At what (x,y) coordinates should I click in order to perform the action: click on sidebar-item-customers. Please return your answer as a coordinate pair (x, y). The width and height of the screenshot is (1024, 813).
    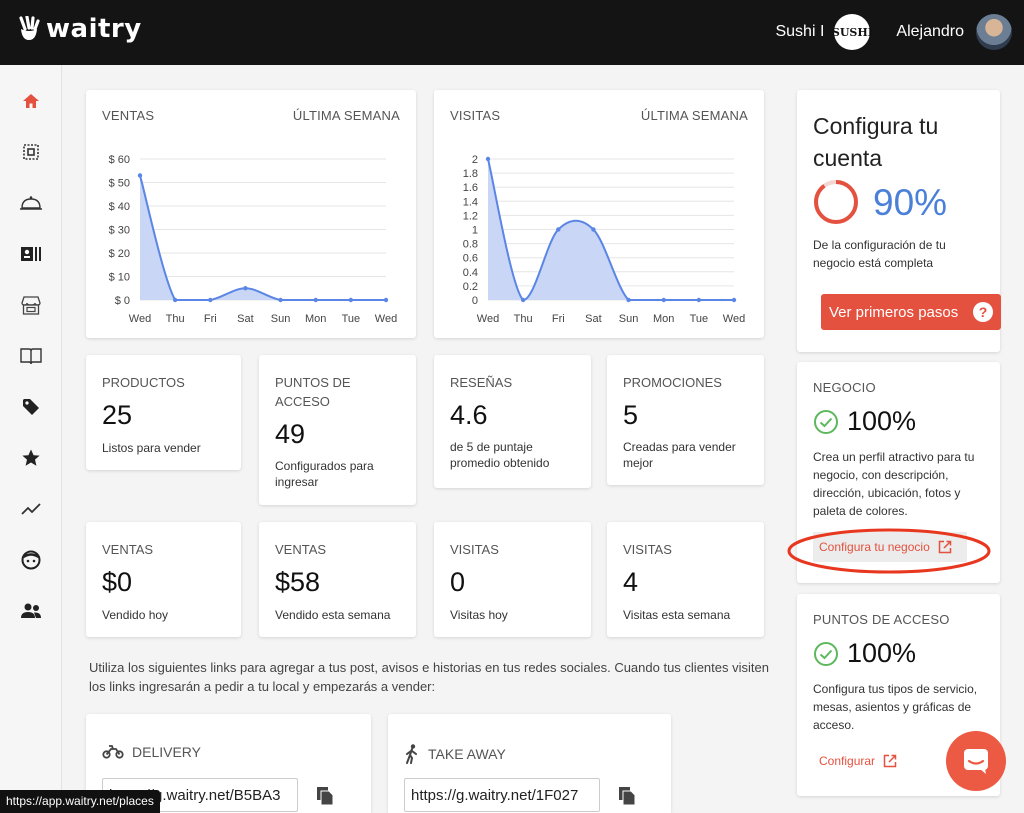
    Looking at the image, I should click on (31, 560).